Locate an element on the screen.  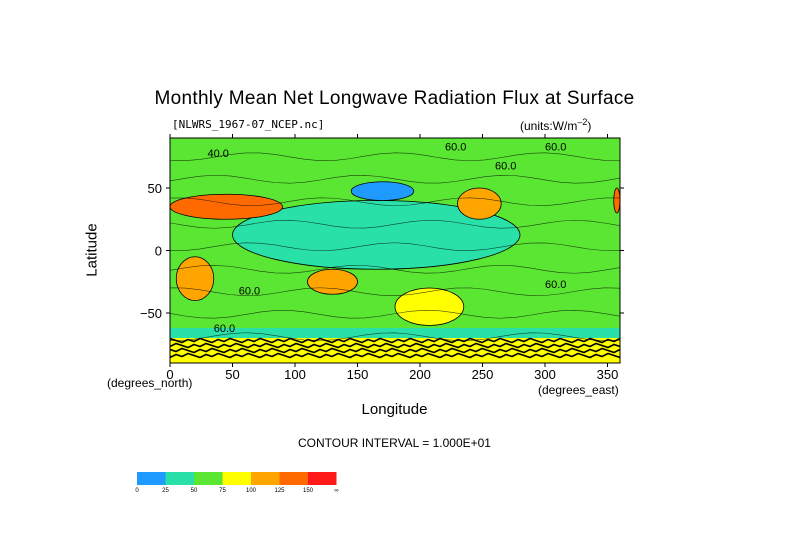
region-sahara-high is located at coordinates (616, 200).